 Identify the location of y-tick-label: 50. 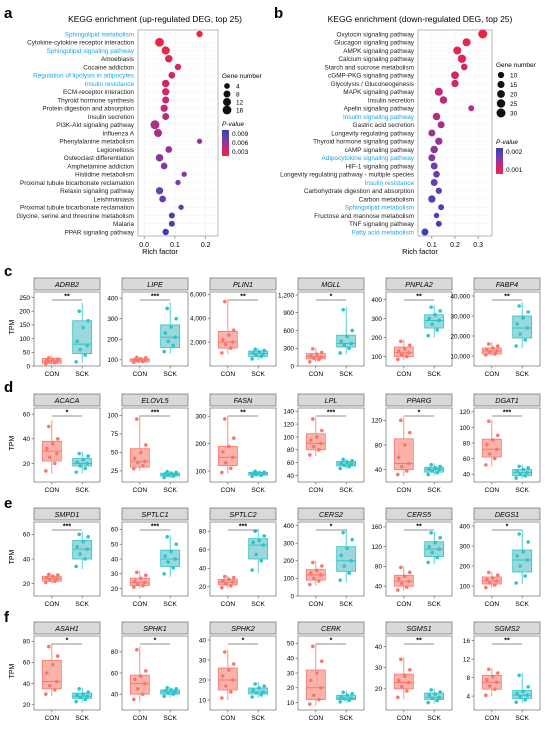
(115, 453).